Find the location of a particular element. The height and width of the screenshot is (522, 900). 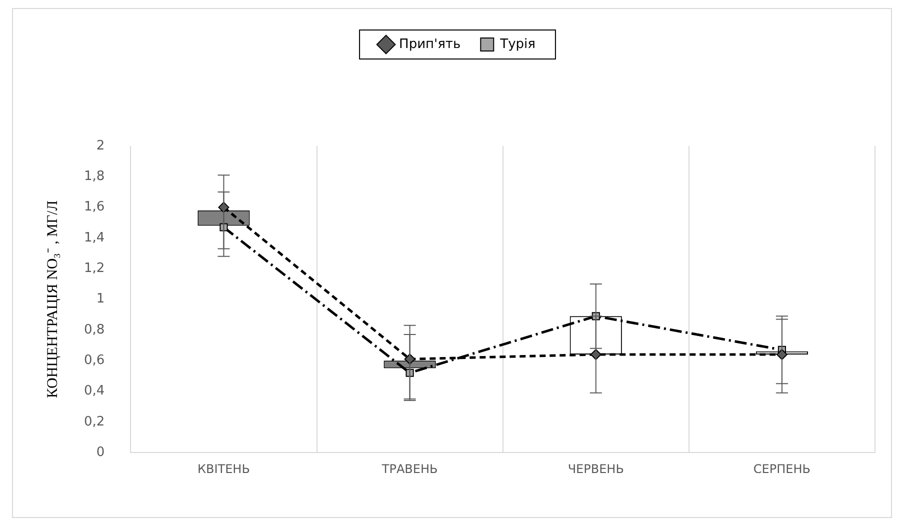

y-tick-label: 0,2 is located at coordinates (94, 422).